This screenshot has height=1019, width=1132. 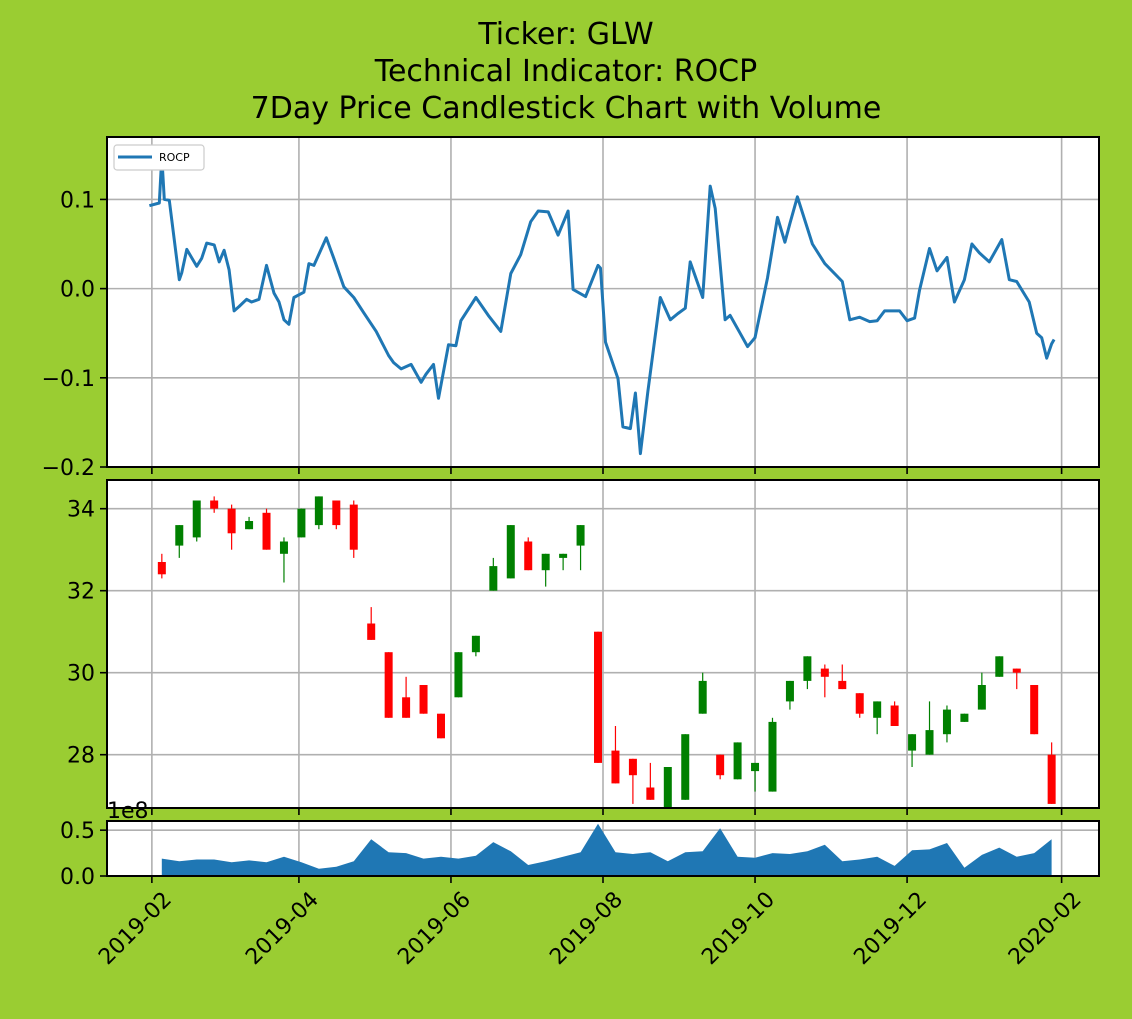 What do you see at coordinates (566, 34) in the screenshot?
I see `chart-title-line-1: Ticker: GLW` at bounding box center [566, 34].